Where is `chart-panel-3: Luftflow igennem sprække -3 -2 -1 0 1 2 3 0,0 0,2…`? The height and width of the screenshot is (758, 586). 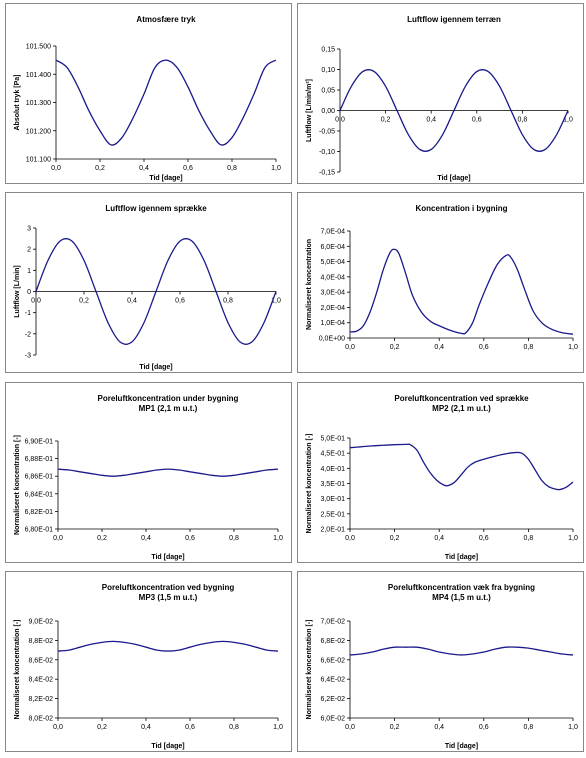
chart-panel-3: Luftflow igennem sprække -3 -2 -1 0 1 2 3 0,0 0,2… is located at coordinates (148, 282).